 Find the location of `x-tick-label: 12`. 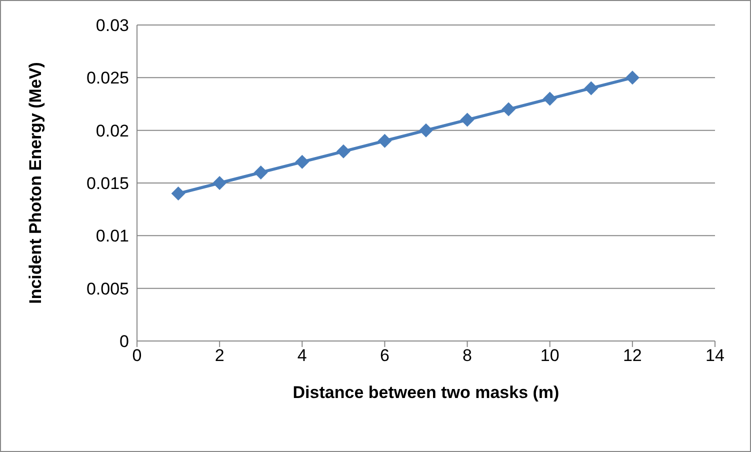

x-tick-label: 12 is located at coordinates (632, 356).